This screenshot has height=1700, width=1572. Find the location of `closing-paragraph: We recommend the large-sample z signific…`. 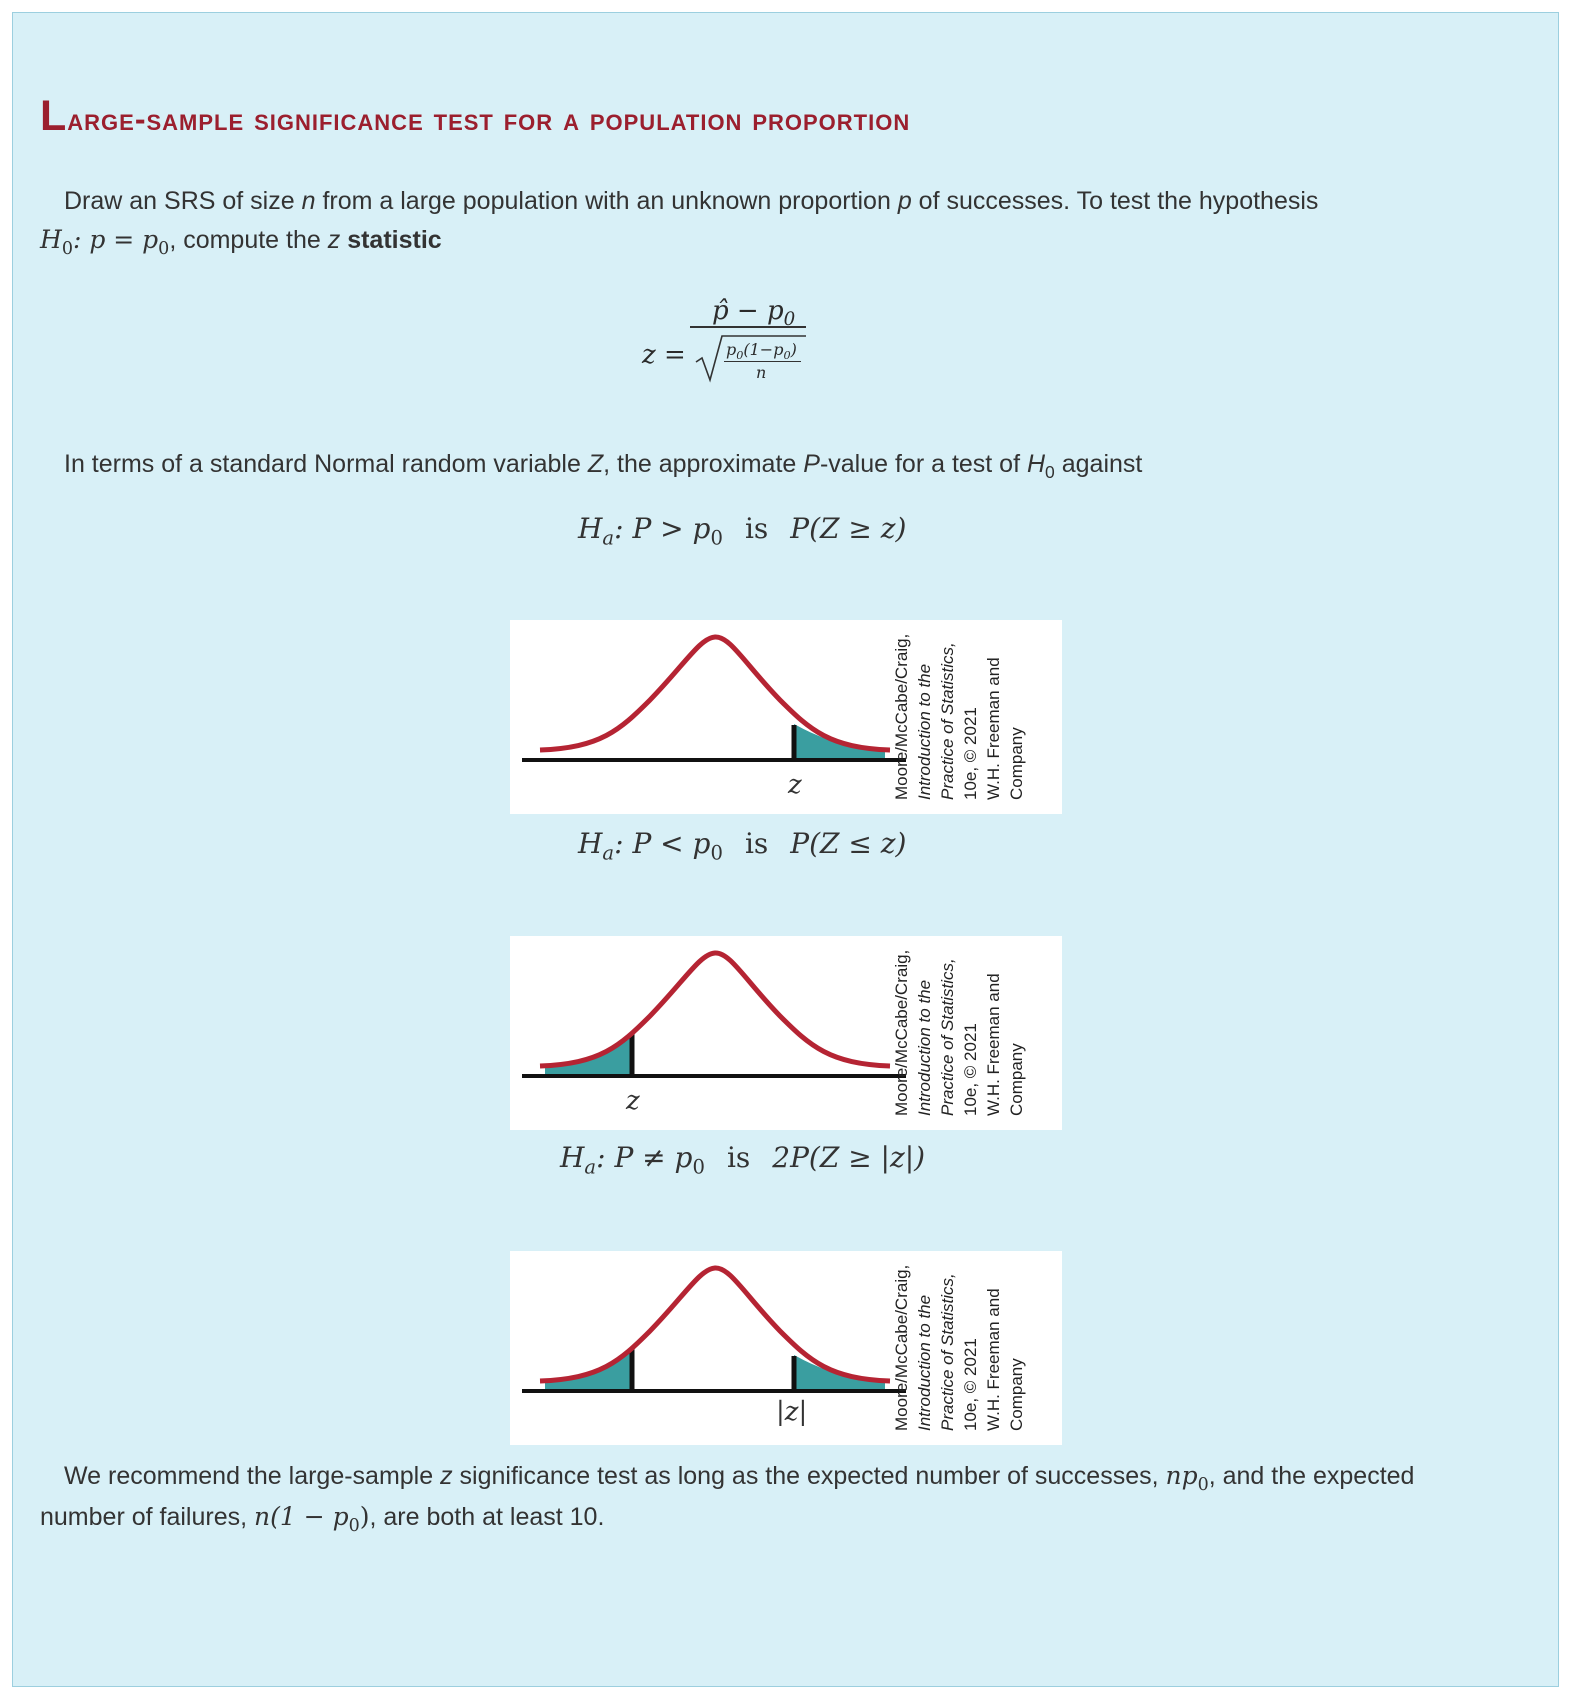

closing-paragraph: We recommend the large-sample z signific… is located at coordinates (739, 1478).